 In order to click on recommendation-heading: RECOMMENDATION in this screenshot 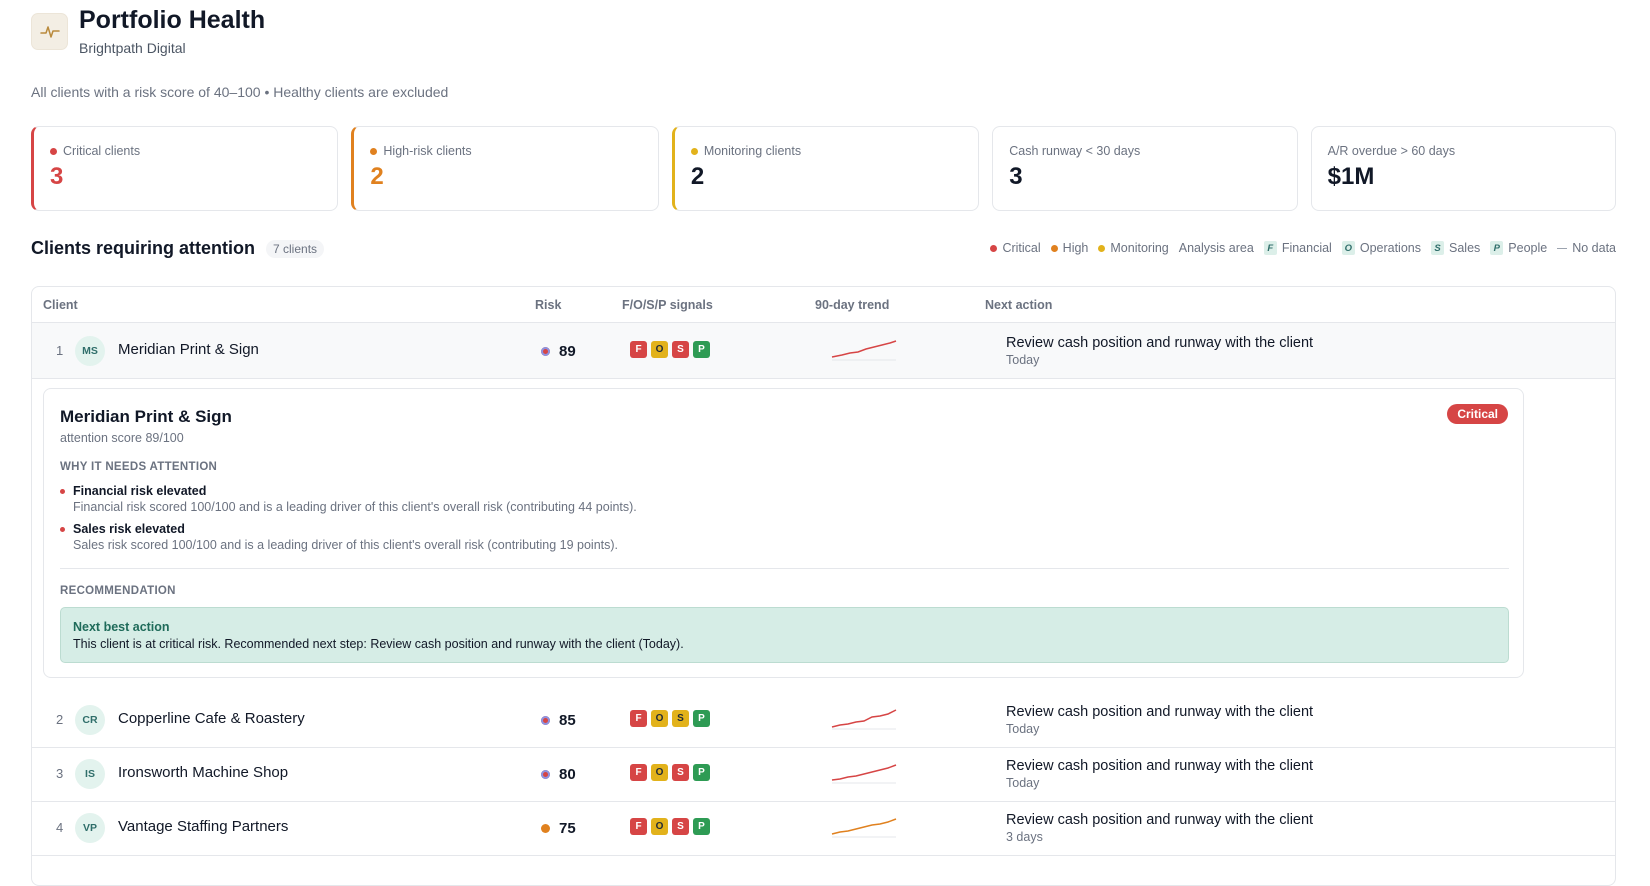, I will do `click(118, 591)`.